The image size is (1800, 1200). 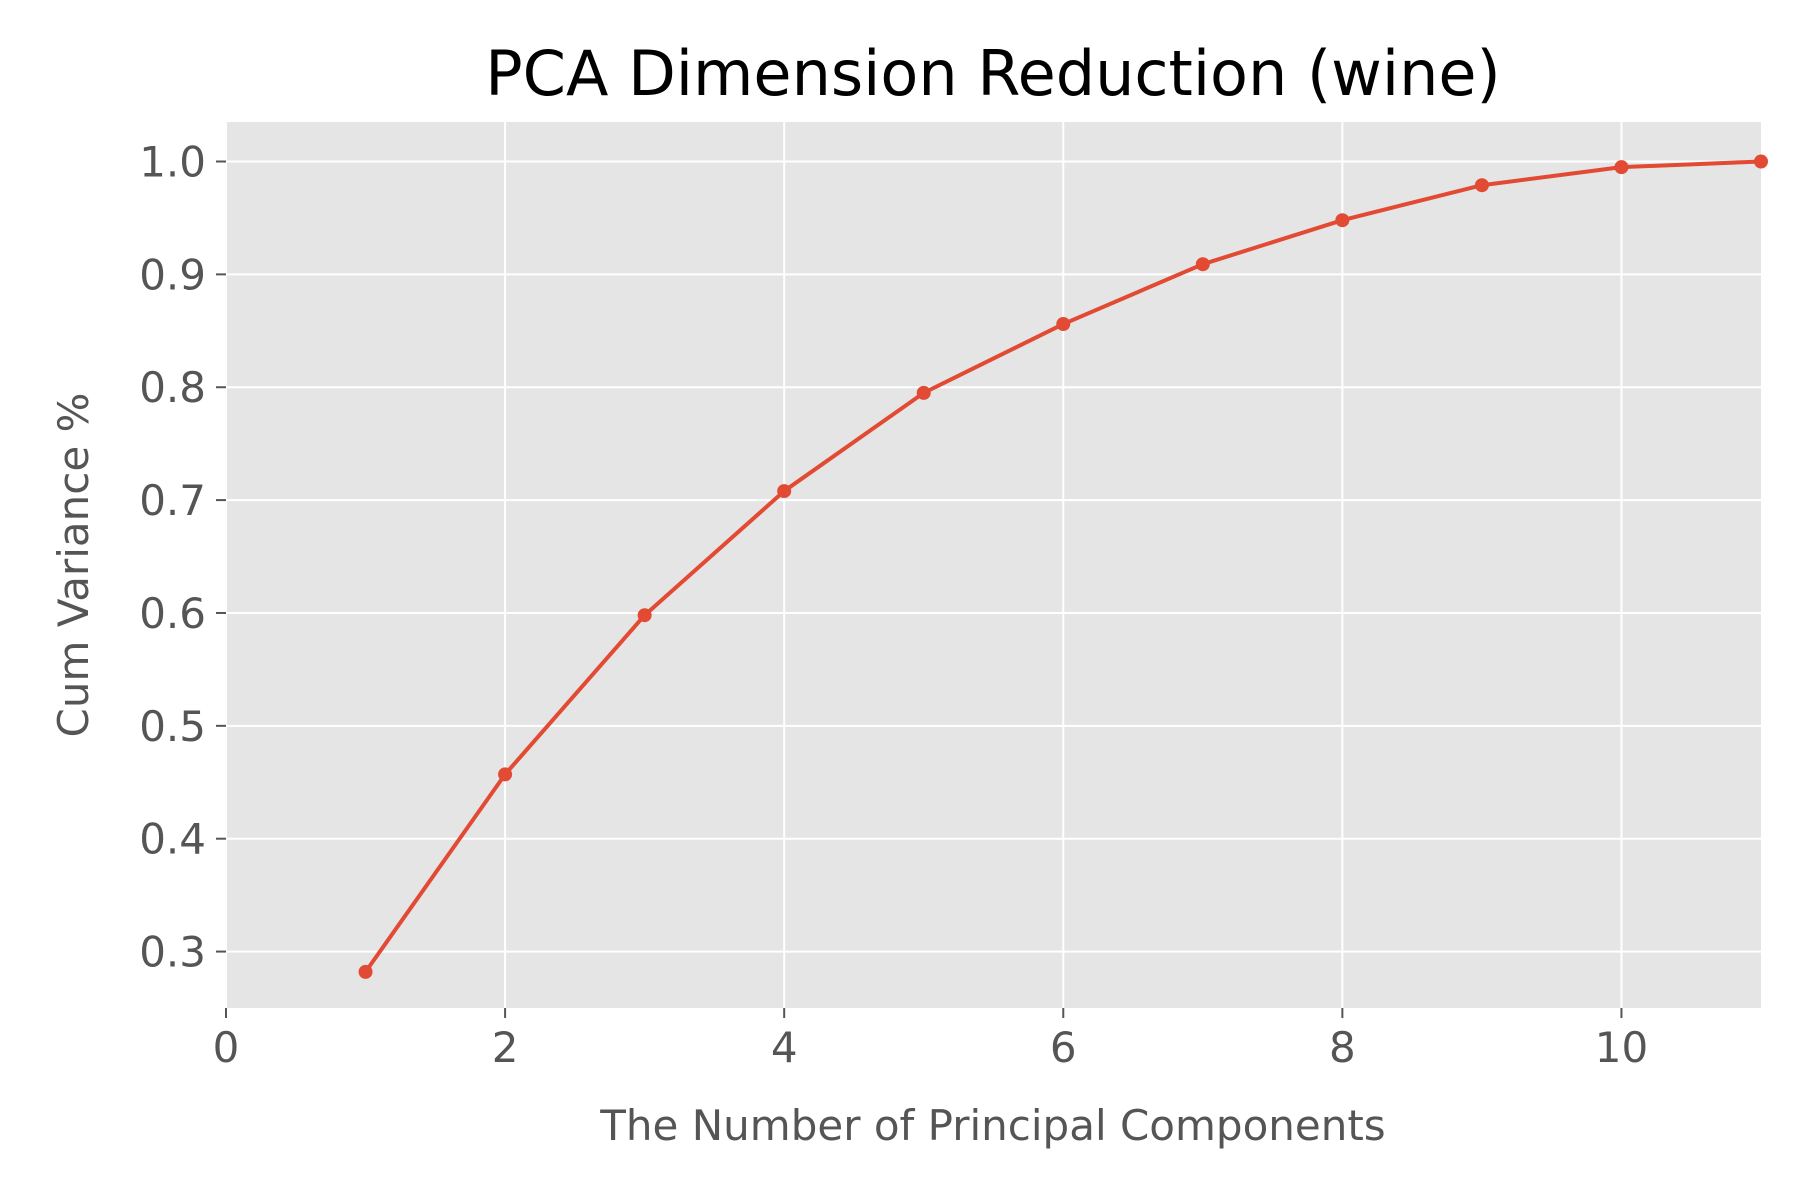 I want to click on x-tick-label: 10, so click(x=1621, y=1047).